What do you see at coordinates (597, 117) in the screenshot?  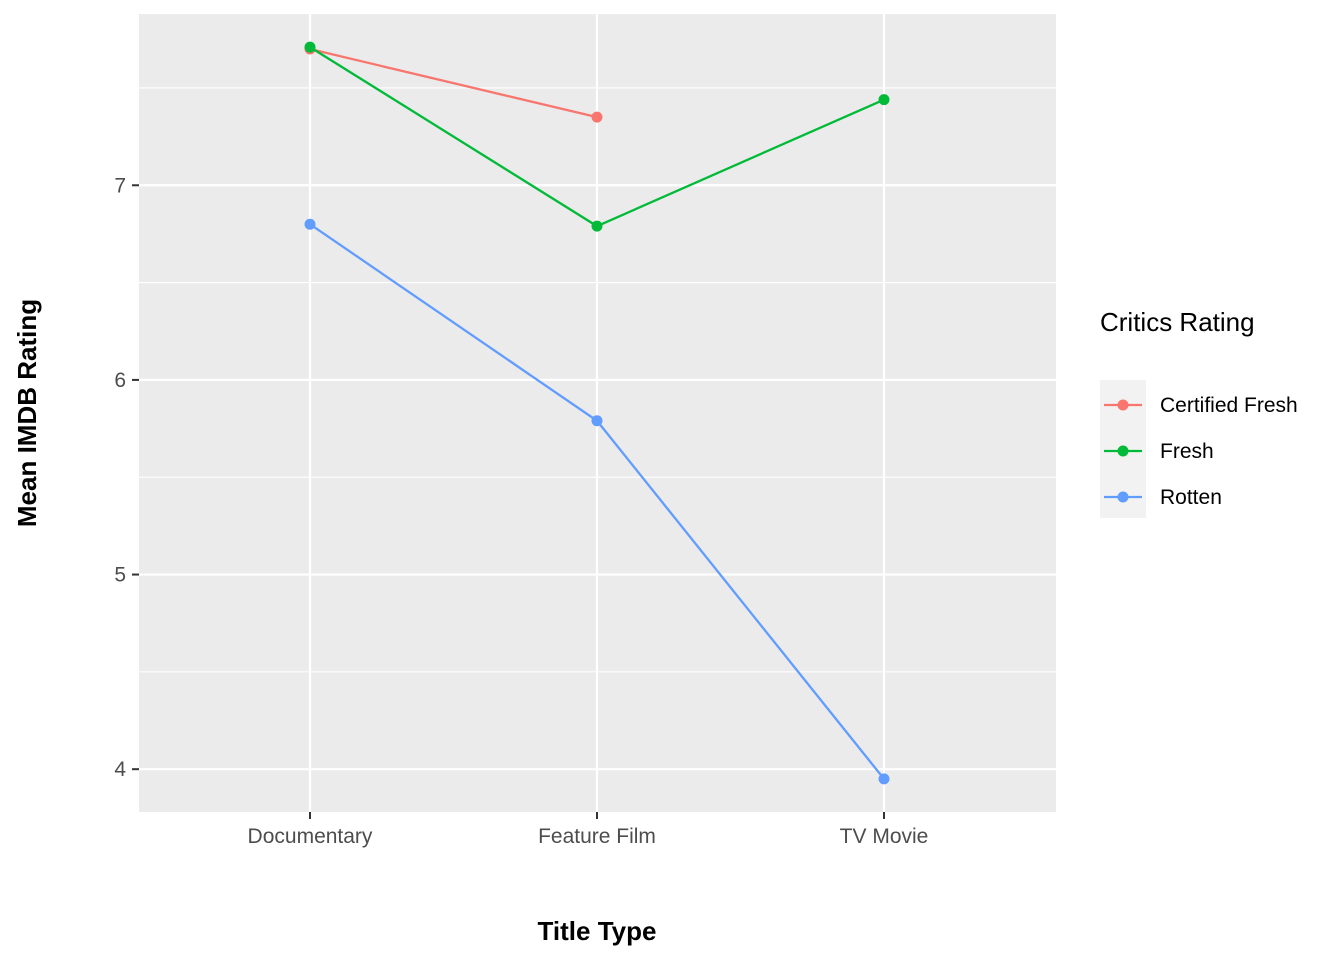 I see `data-point-certified-fresh` at bounding box center [597, 117].